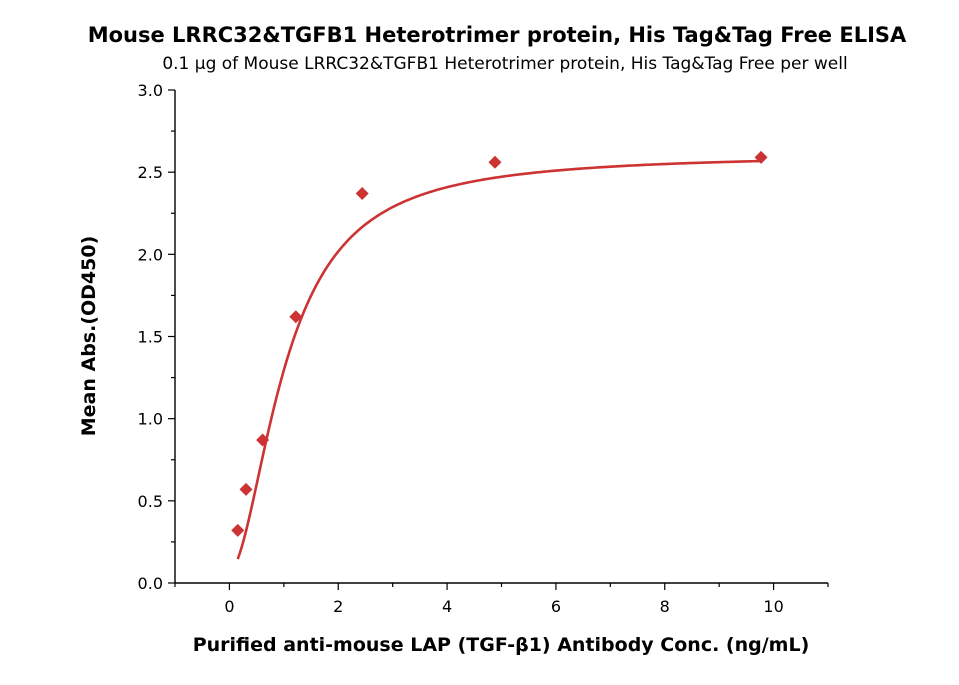  What do you see at coordinates (150, 172) in the screenshot?
I see `y-tick-label: 2.5` at bounding box center [150, 172].